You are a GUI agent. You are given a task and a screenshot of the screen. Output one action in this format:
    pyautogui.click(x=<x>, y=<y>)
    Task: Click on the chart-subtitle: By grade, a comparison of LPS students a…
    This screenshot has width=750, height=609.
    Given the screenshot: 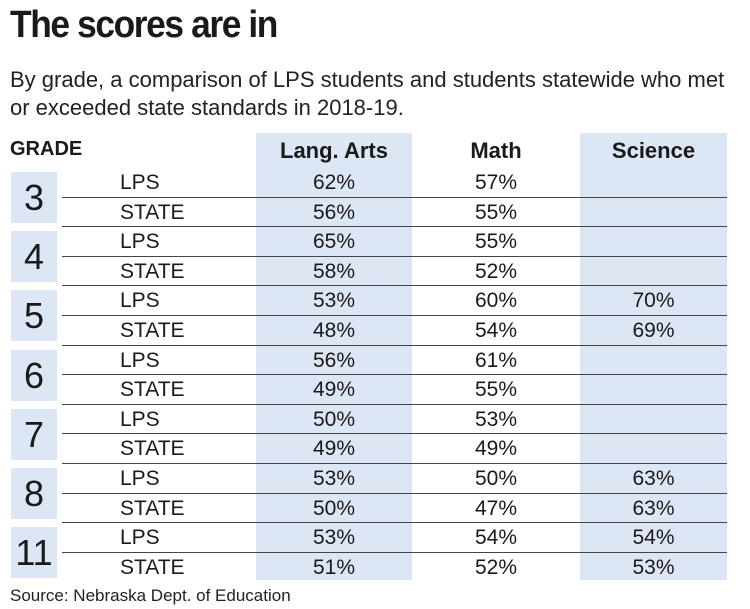 What is the action you would take?
    pyautogui.click(x=367, y=93)
    